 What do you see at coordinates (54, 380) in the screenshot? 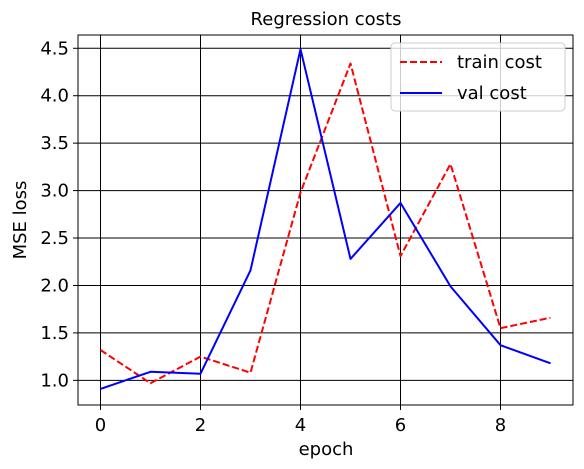
I see `y-tick-label: 1.0` at bounding box center [54, 380].